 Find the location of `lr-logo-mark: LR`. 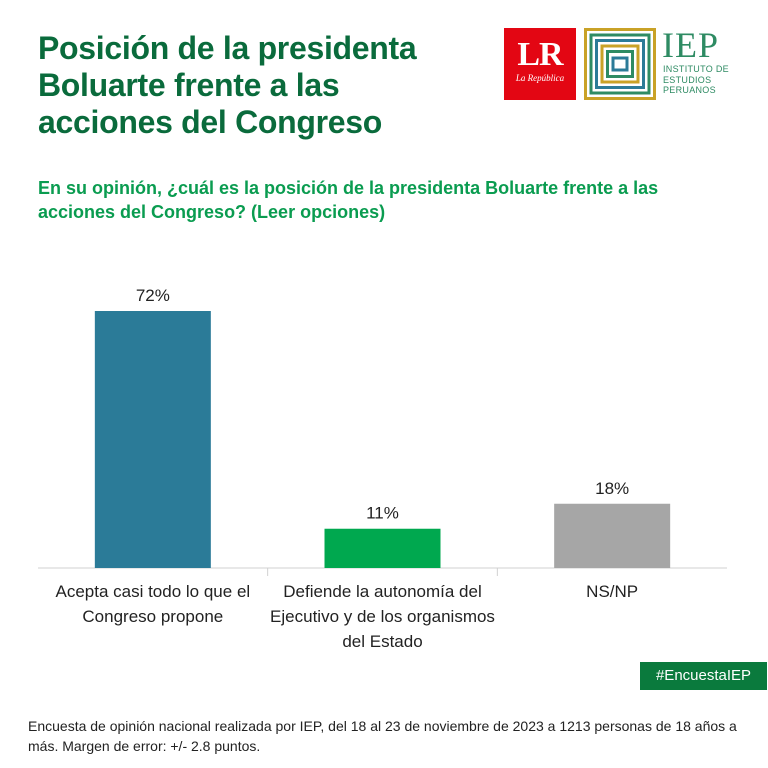

lr-logo-mark: LR is located at coordinates (540, 54).